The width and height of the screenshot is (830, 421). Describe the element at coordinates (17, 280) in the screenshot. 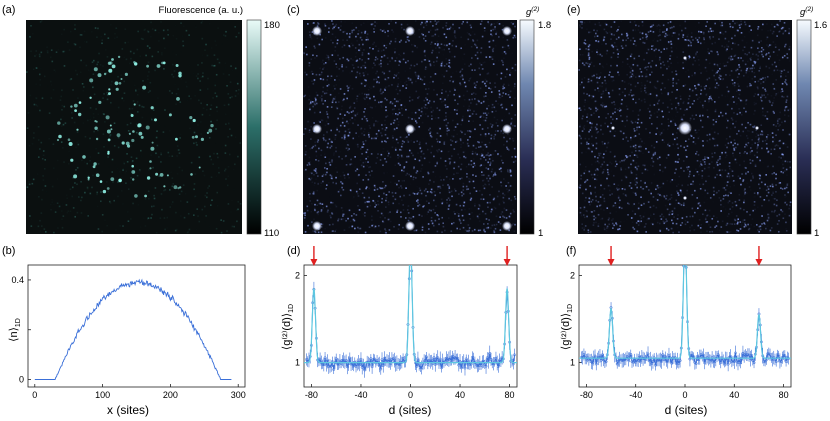

I see `y-tick-label: 0.4` at that location.